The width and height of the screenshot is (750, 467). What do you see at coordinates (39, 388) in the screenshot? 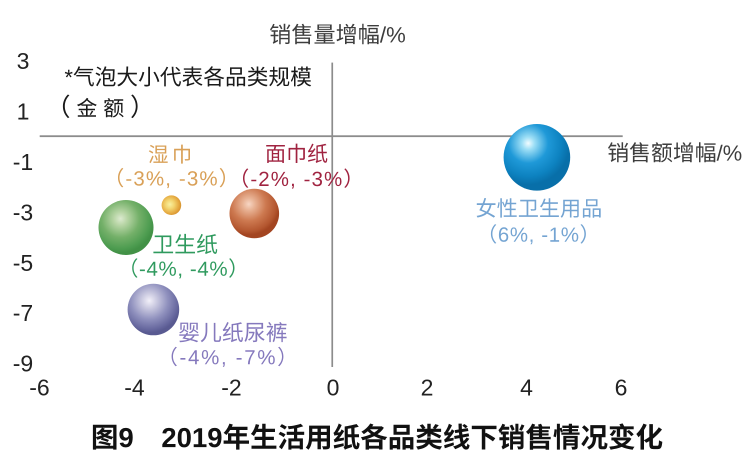
I see `svg-text: -6` at bounding box center [39, 388].